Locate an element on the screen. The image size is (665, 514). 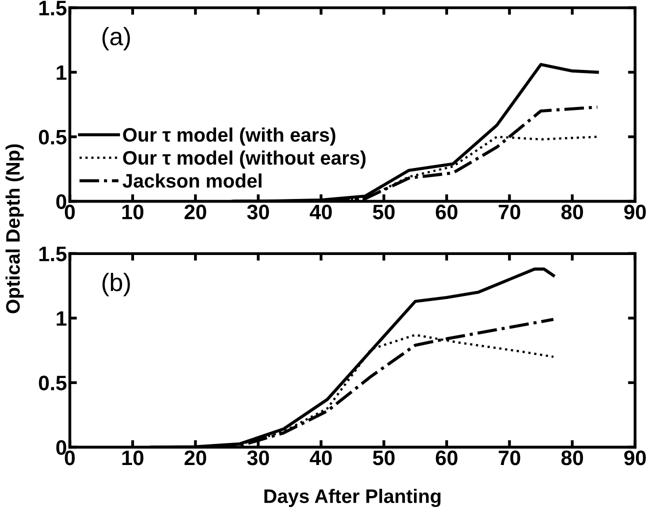
legend-label: Our τ model (with ears) is located at coordinates (229, 136).